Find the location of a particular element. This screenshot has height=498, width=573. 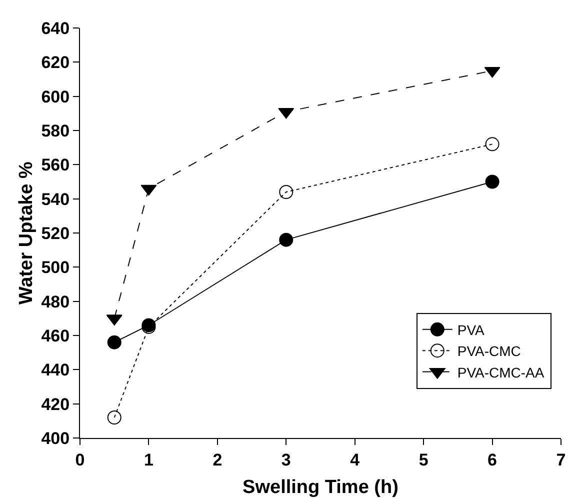

y-tick-label: 500 is located at coordinates (55, 268).